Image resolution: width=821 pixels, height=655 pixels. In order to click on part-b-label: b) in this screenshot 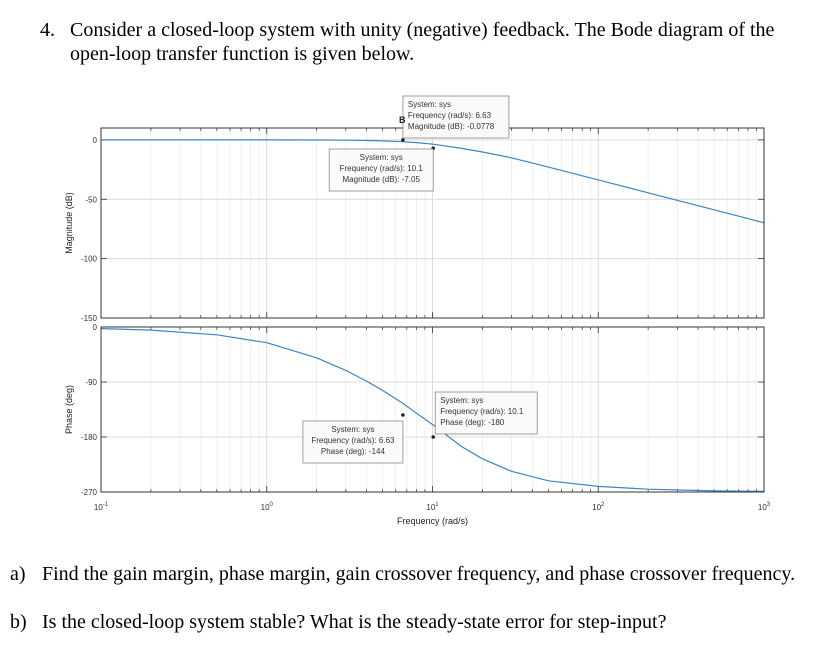, I will do `click(18, 622)`.